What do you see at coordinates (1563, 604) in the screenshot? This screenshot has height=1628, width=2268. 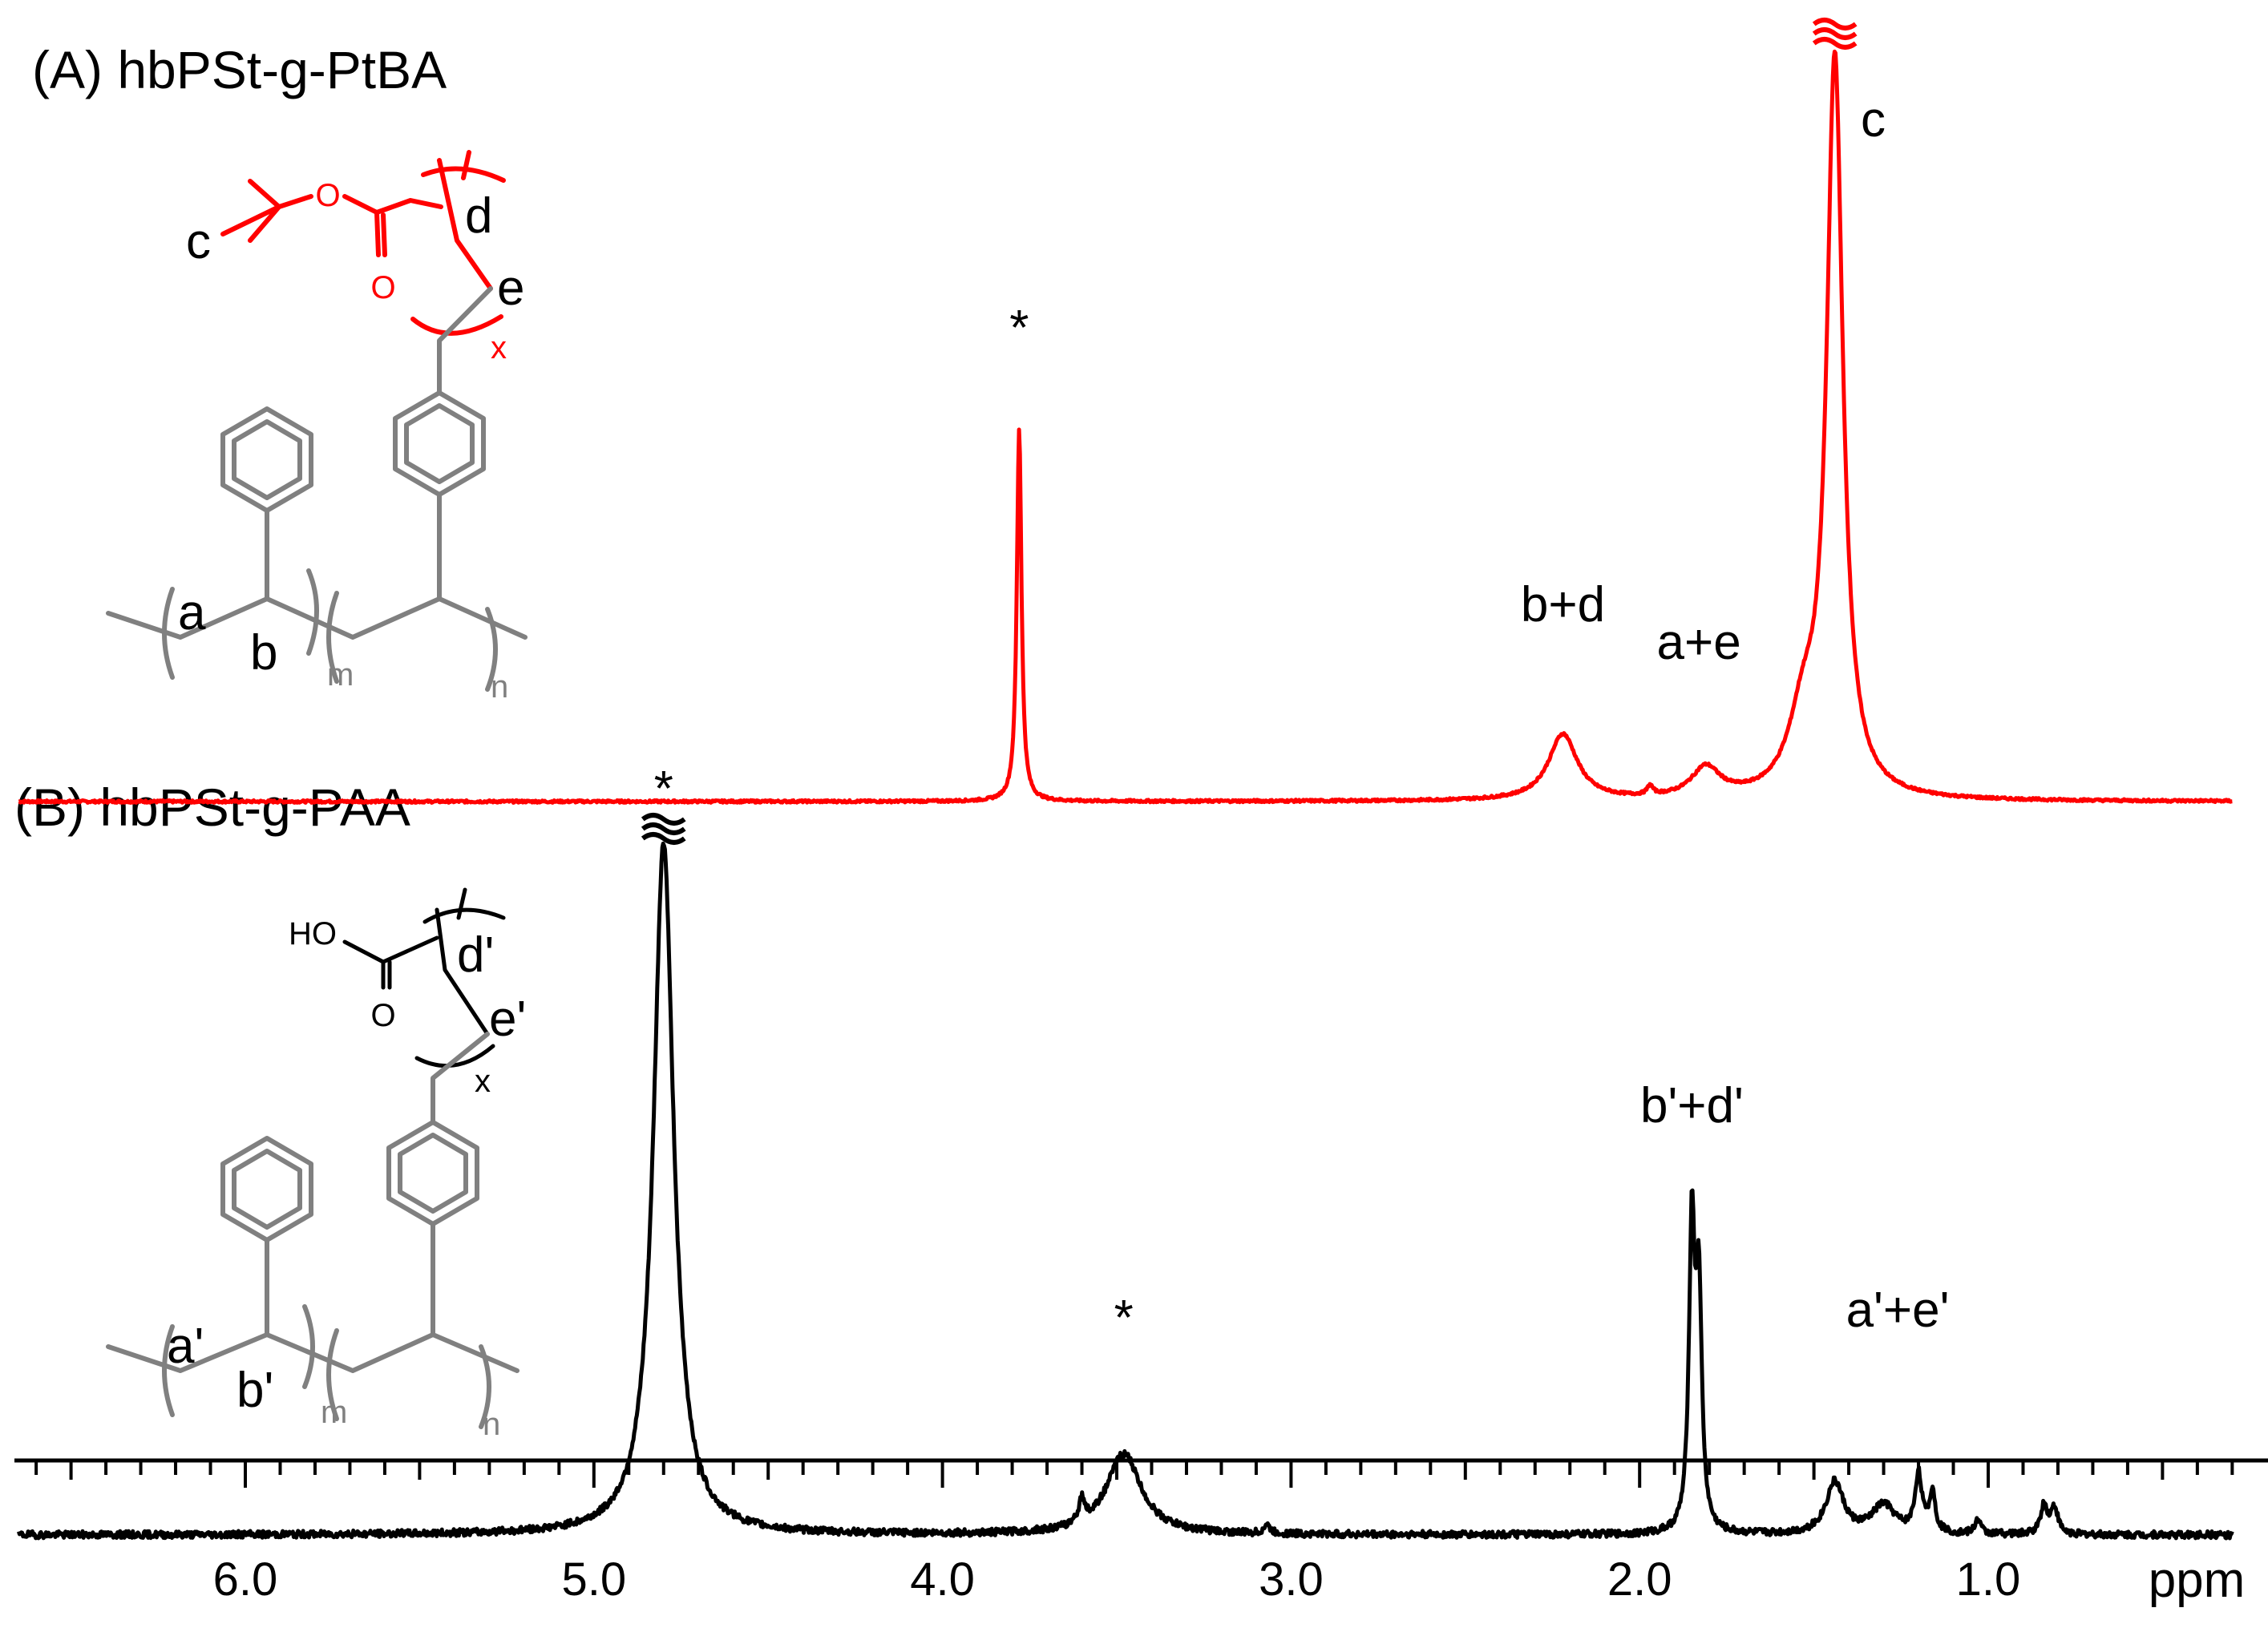 I see `peak-annotation: b+d` at bounding box center [1563, 604].